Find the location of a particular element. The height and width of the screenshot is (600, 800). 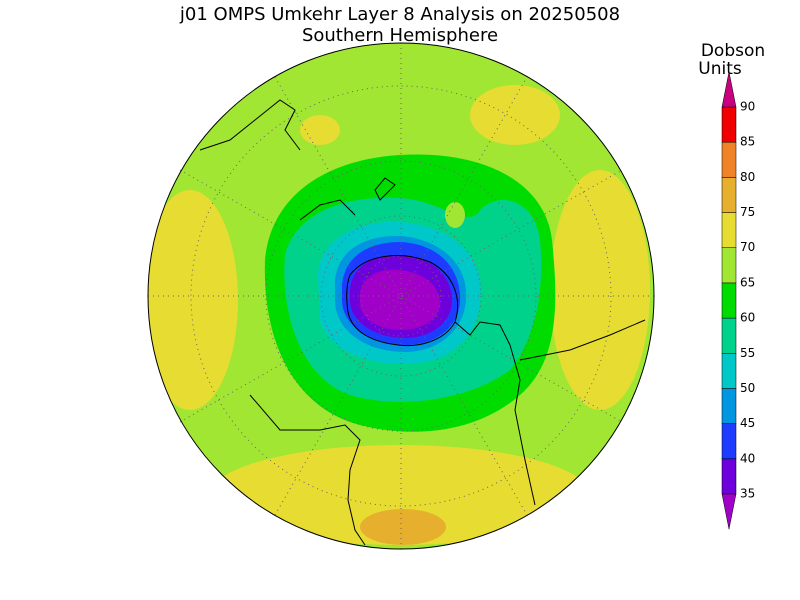

colorbar-tick-label: 45 is located at coordinates (747, 423).